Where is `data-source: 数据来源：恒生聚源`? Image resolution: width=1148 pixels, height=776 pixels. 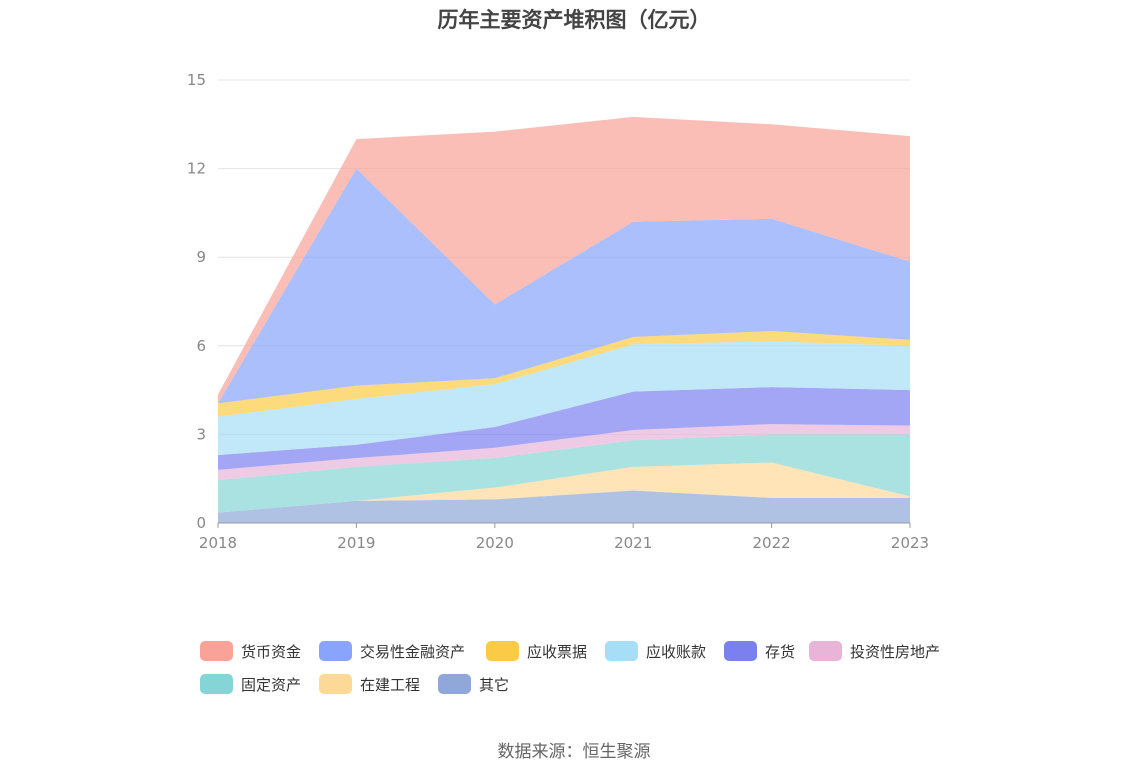 data-source: 数据来源：恒生聚源 is located at coordinates (574, 752).